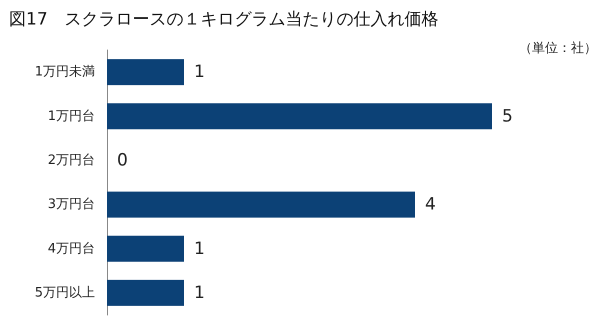 The image size is (605, 323). I want to click on y-tick-label: 2万円台, so click(71, 160).